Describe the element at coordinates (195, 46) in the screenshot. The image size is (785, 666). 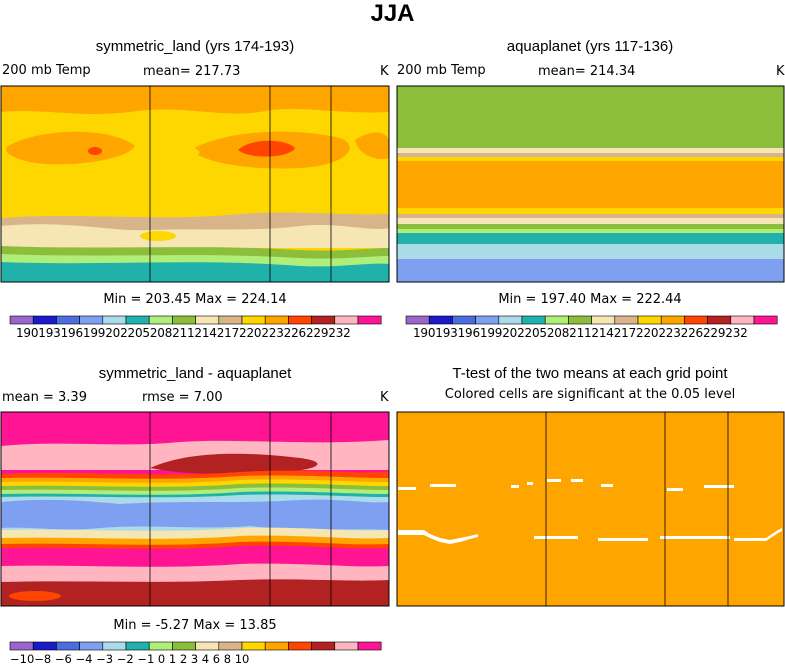
I see `panel1-title: symmetric_land (yrs 174-193)` at that location.